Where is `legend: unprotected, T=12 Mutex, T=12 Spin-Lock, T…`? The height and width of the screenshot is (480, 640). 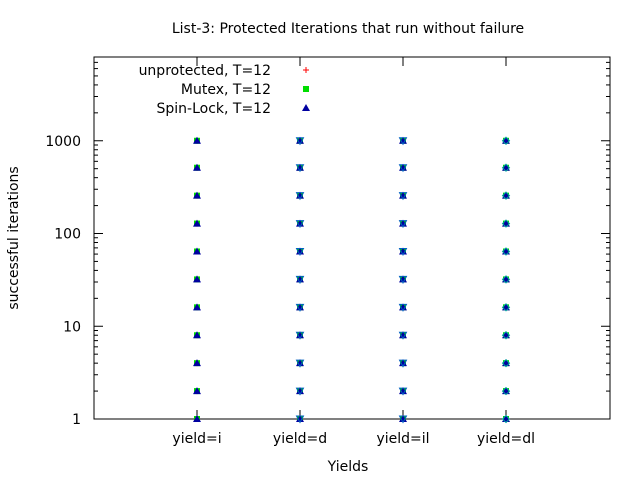
legend: unprotected, T=12 Mutex, T=12 Spin-Lock, T… is located at coordinates (224, 90).